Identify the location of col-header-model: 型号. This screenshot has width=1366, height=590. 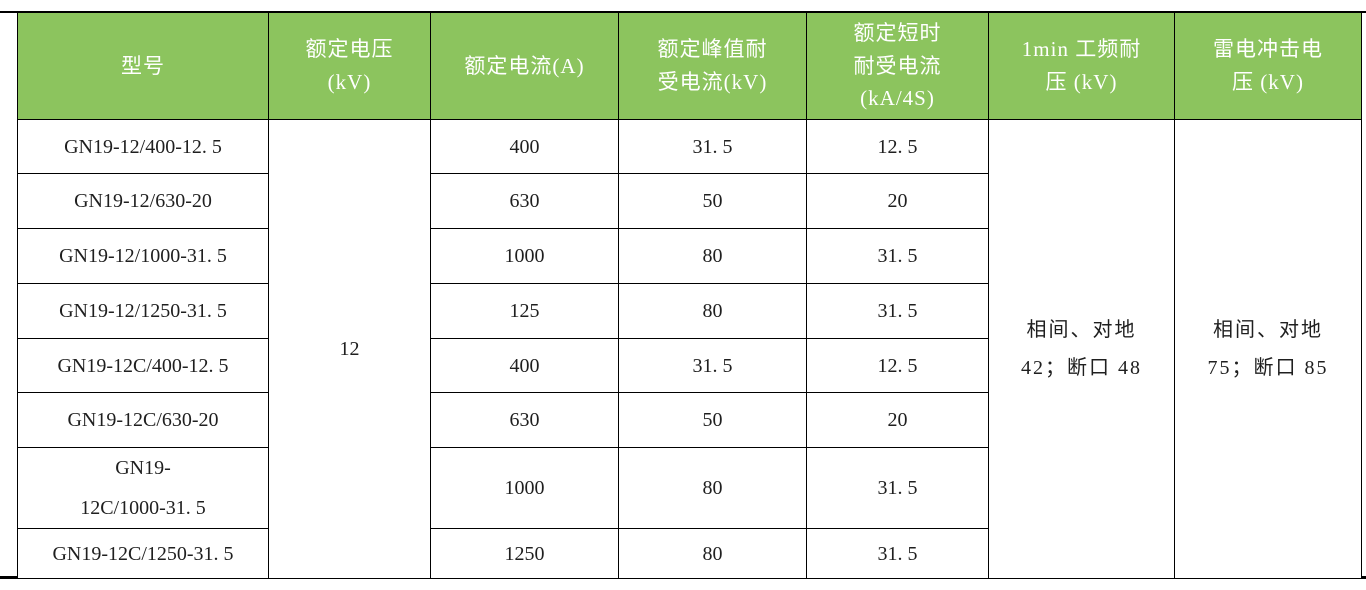
(143, 66).